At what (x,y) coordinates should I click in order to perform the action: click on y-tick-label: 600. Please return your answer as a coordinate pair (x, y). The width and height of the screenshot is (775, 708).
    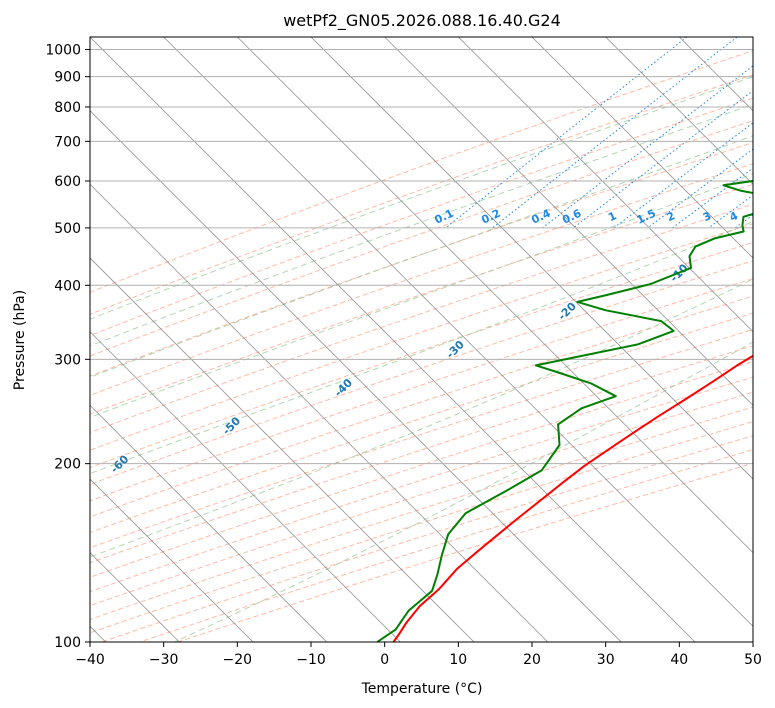
    Looking at the image, I should click on (67, 182).